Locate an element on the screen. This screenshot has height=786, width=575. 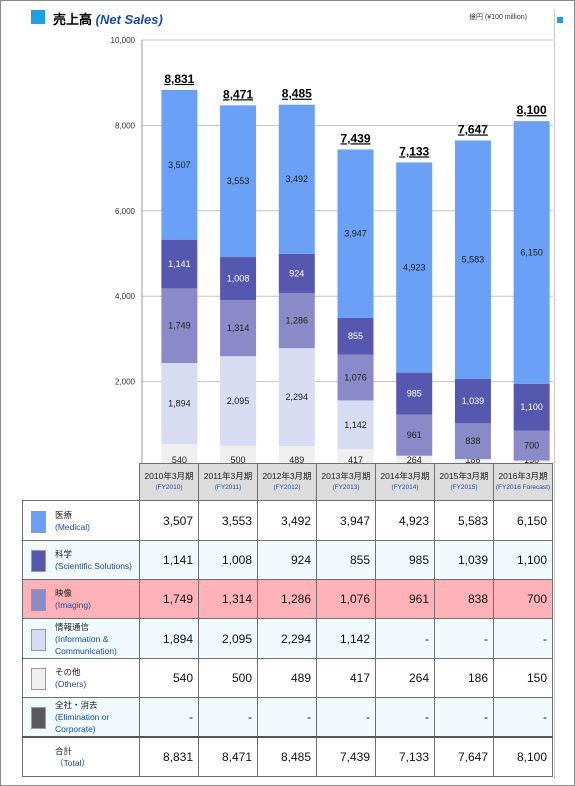
period-header: 2015年3月期 (FY2015) is located at coordinates (464, 482).